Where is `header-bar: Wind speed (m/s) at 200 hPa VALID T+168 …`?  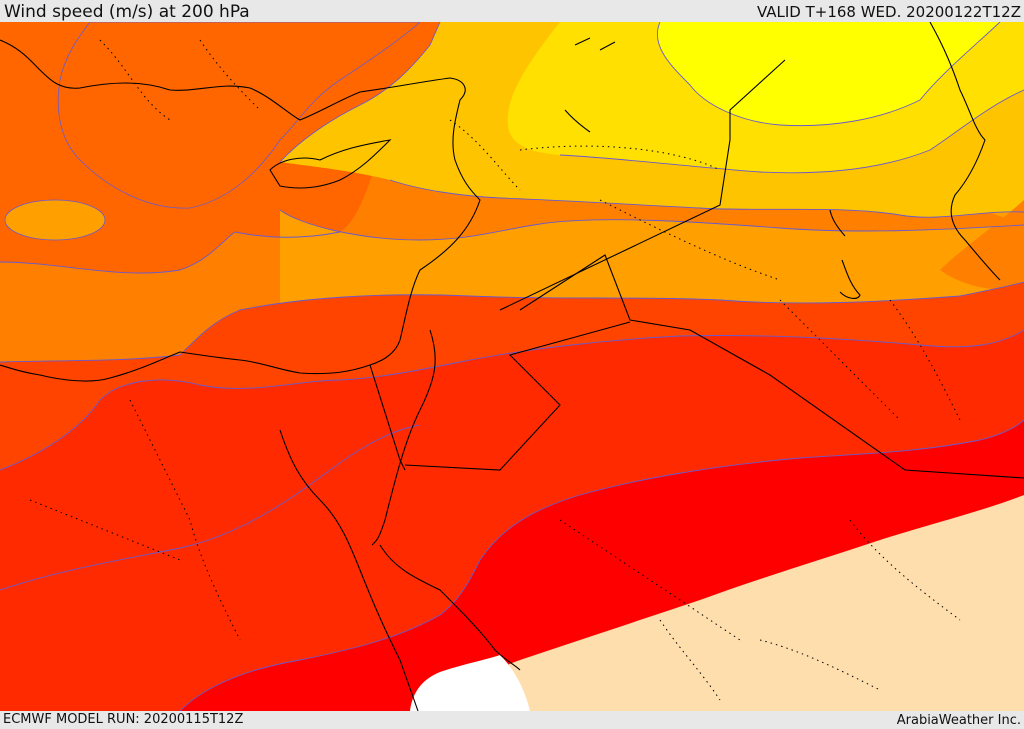
header-bar: Wind speed (m/s) at 200 hPa VALID T+168 … is located at coordinates (512, 11).